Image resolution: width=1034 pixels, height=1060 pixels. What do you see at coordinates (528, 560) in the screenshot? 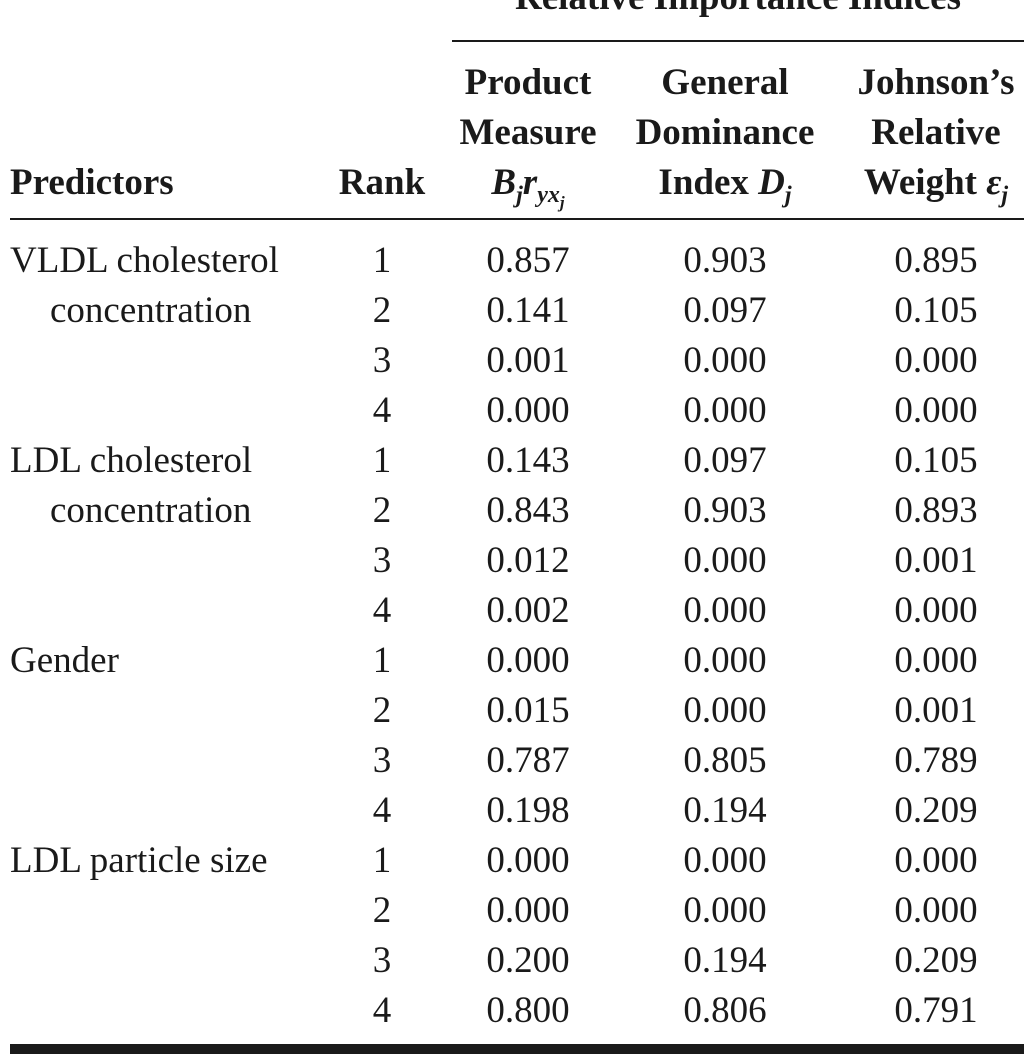
I see `product-measure-cell: 0.012` at bounding box center [528, 560].